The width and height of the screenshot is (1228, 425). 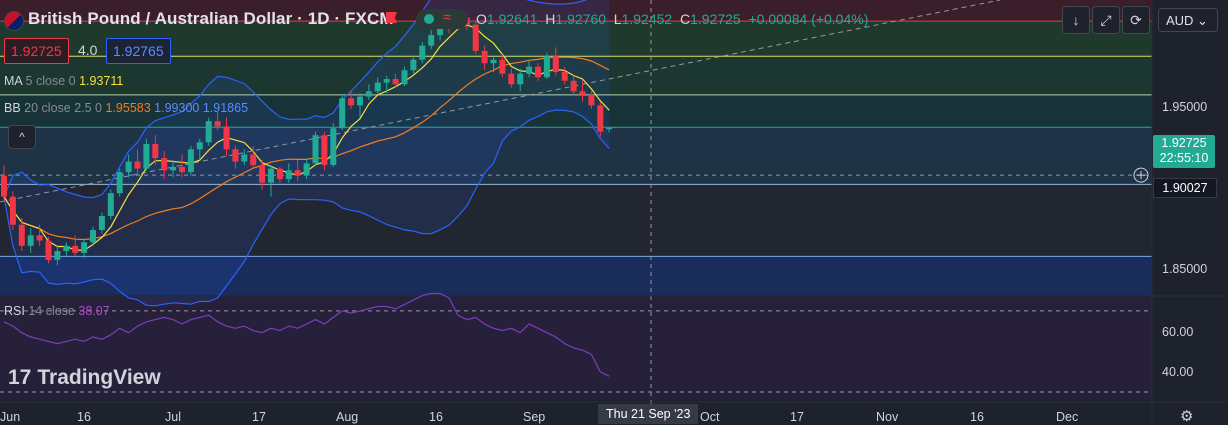 I want to click on price-axis-label: 1.85000, so click(x=1184, y=269).